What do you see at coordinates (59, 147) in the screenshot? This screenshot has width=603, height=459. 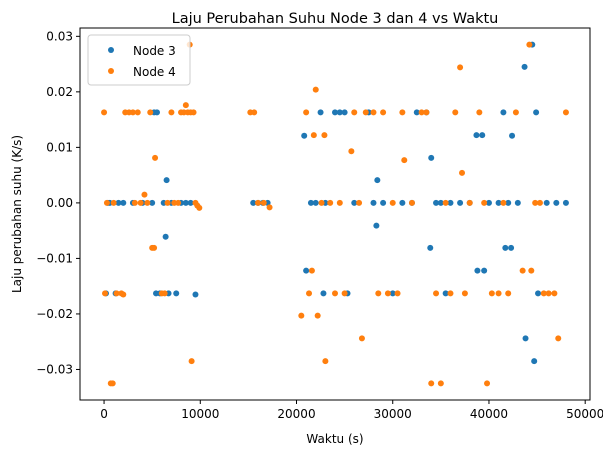 I see `y-tick-label: 0.01` at bounding box center [59, 147].